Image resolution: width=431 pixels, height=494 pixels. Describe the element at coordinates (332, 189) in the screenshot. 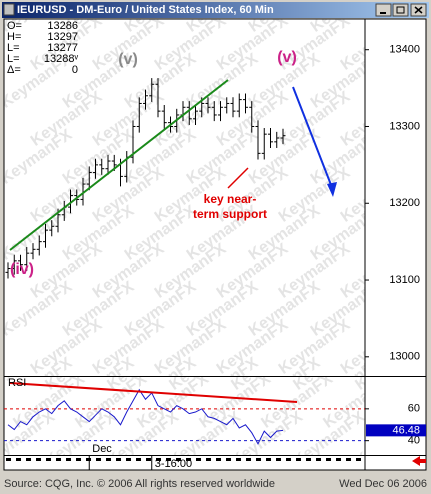

I see `arrow-head` at that location.